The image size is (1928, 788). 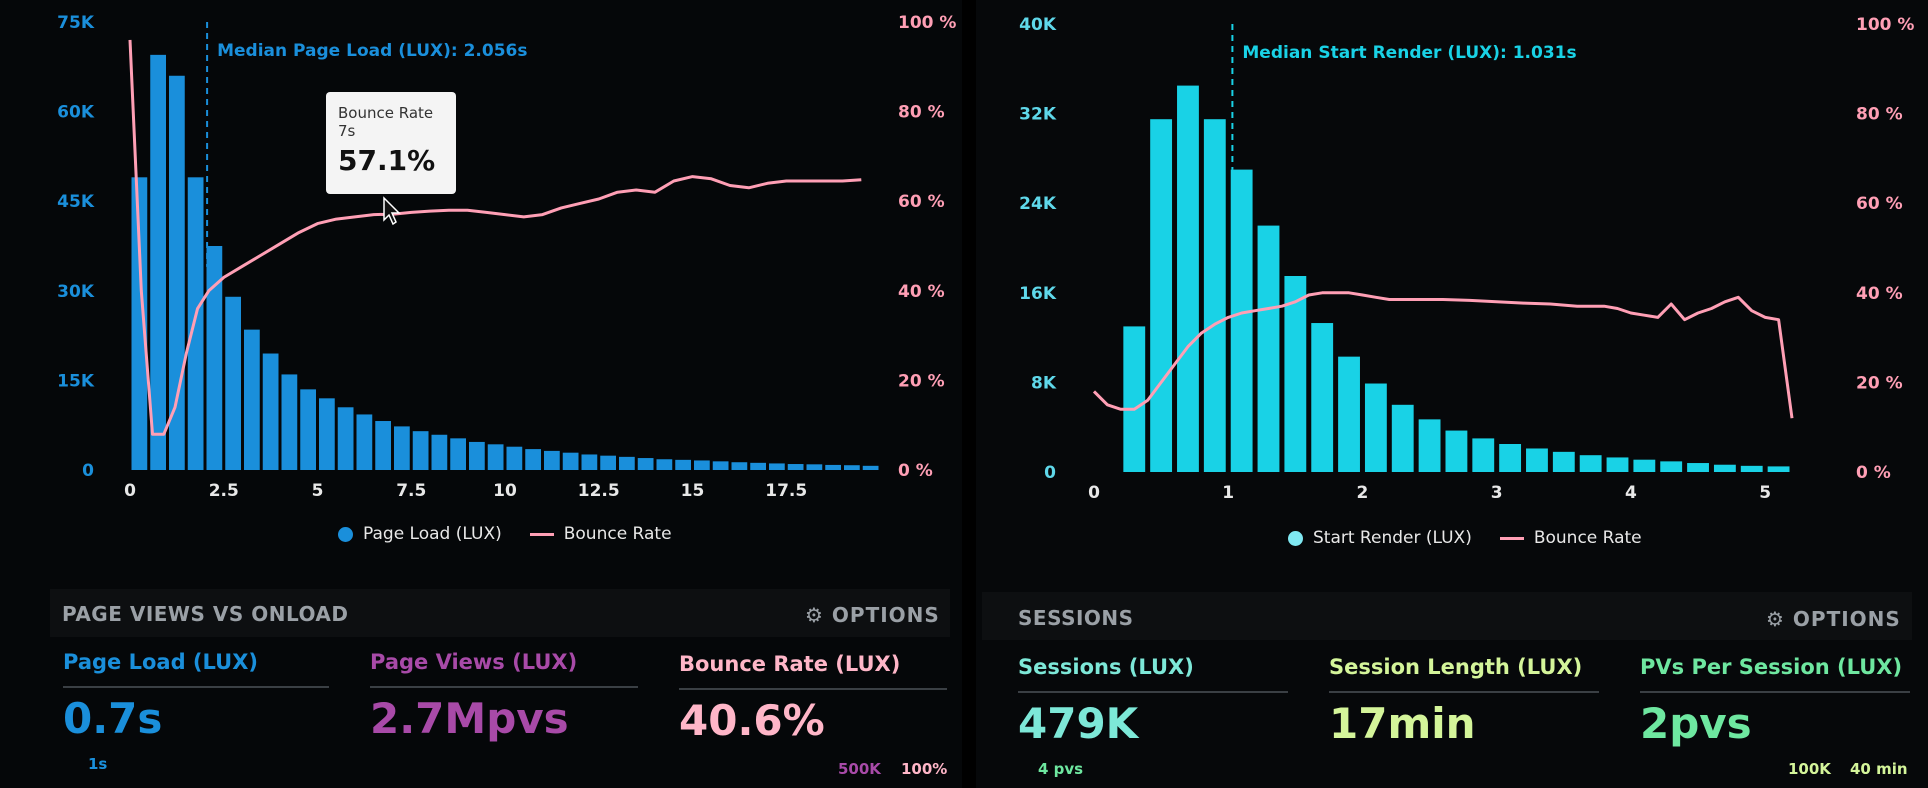 What do you see at coordinates (76, 292) in the screenshot?
I see `y-tick-label: 30K` at bounding box center [76, 292].